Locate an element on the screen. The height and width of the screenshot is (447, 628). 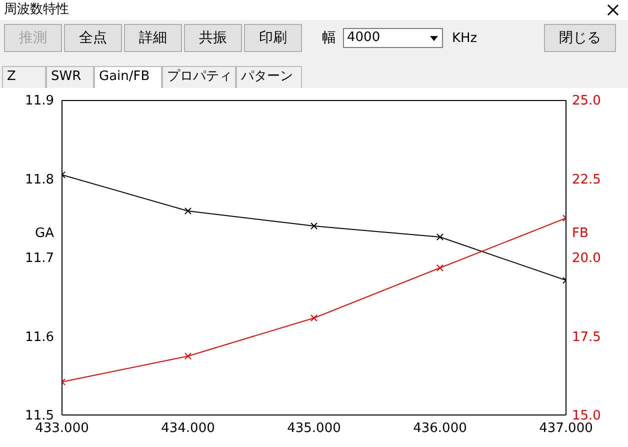
close-button: 閉じる is located at coordinates (580, 38).